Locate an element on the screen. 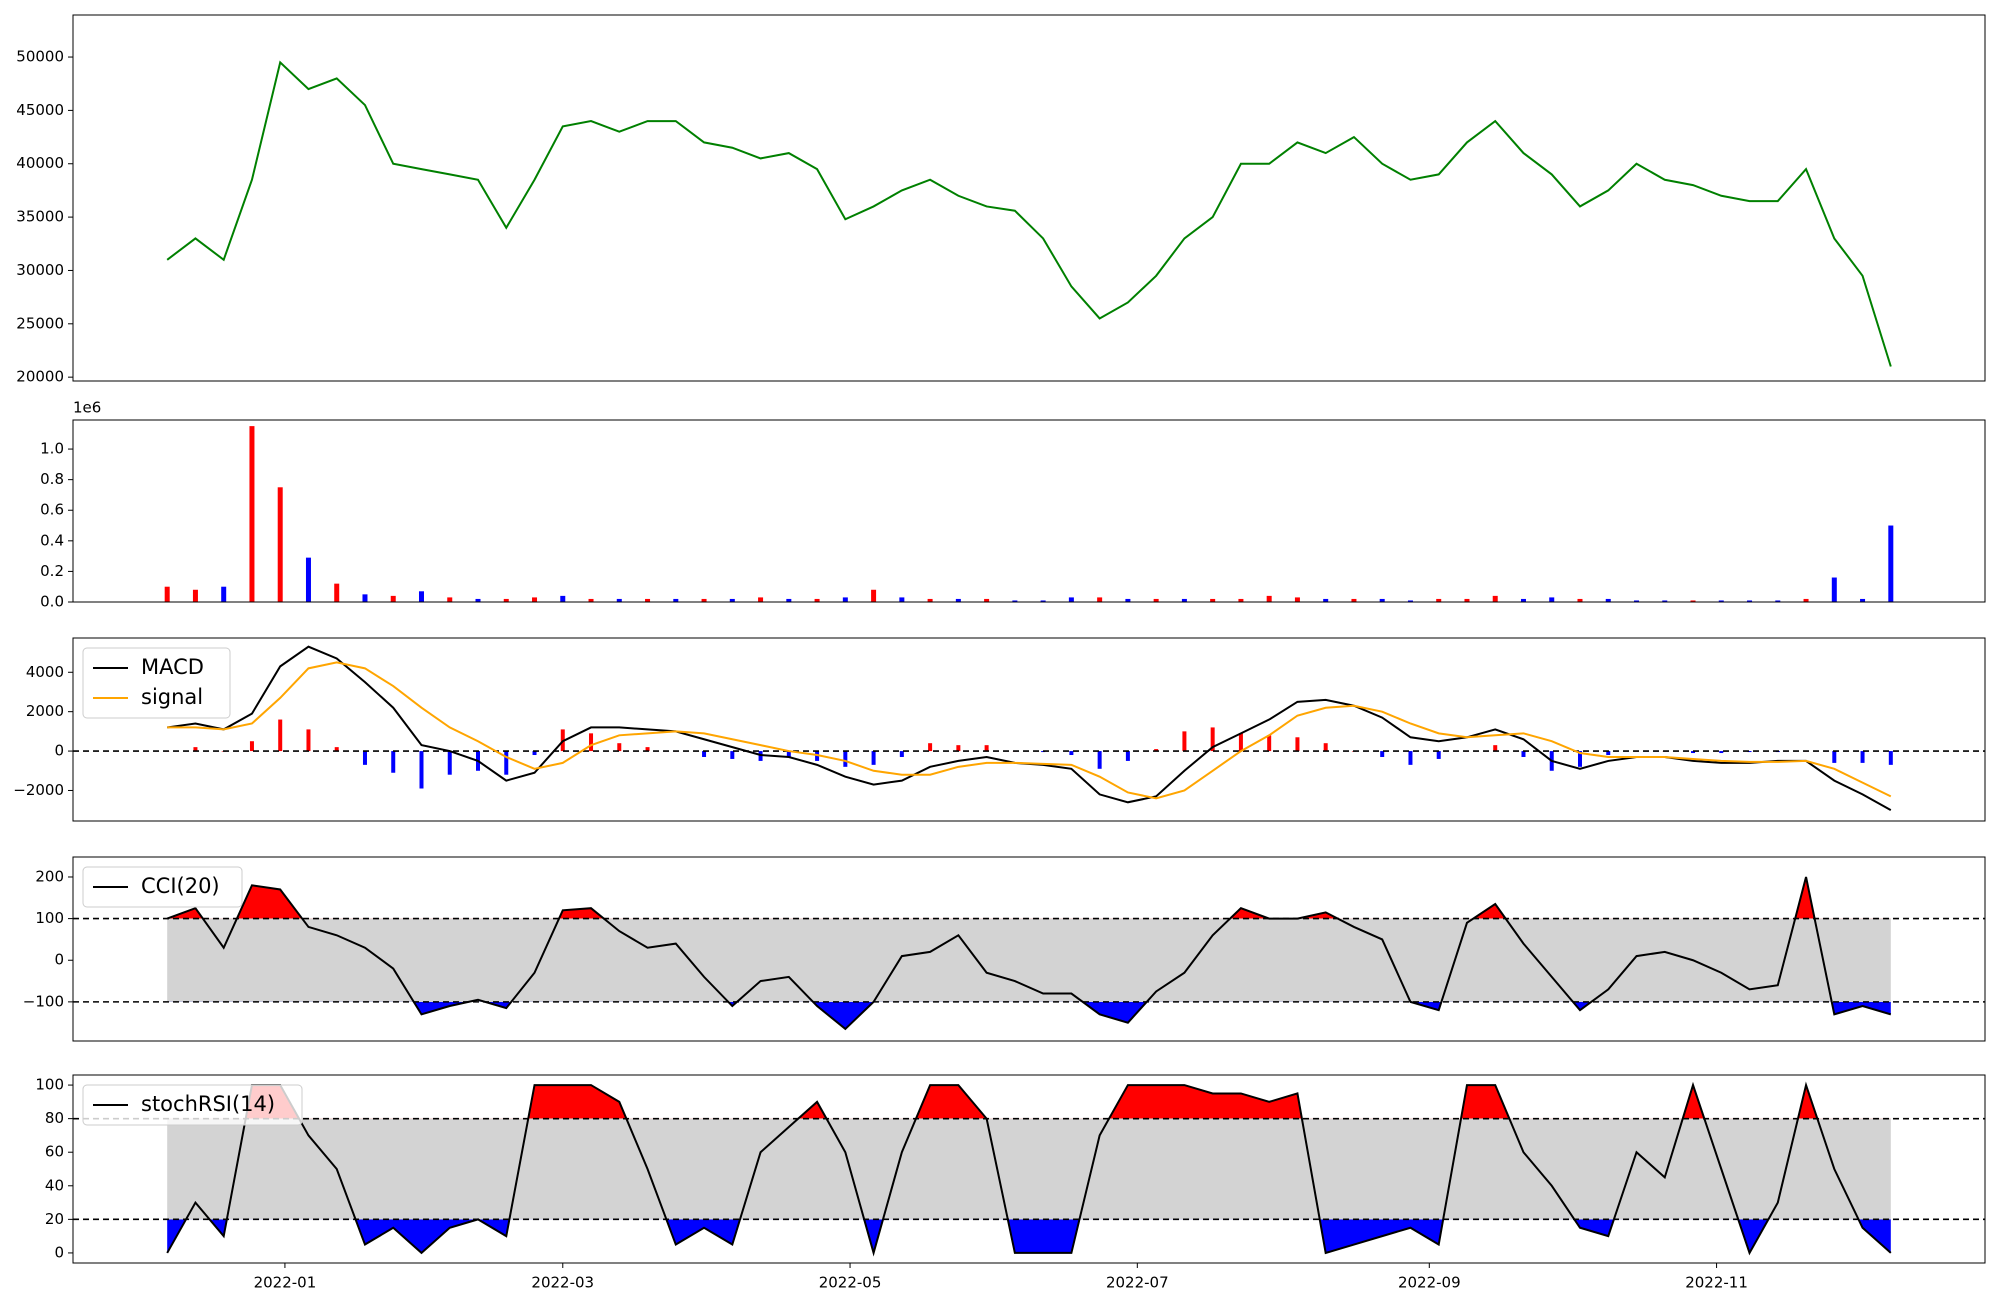  x-tick-label: 2022-09 is located at coordinates (1429, 1283).